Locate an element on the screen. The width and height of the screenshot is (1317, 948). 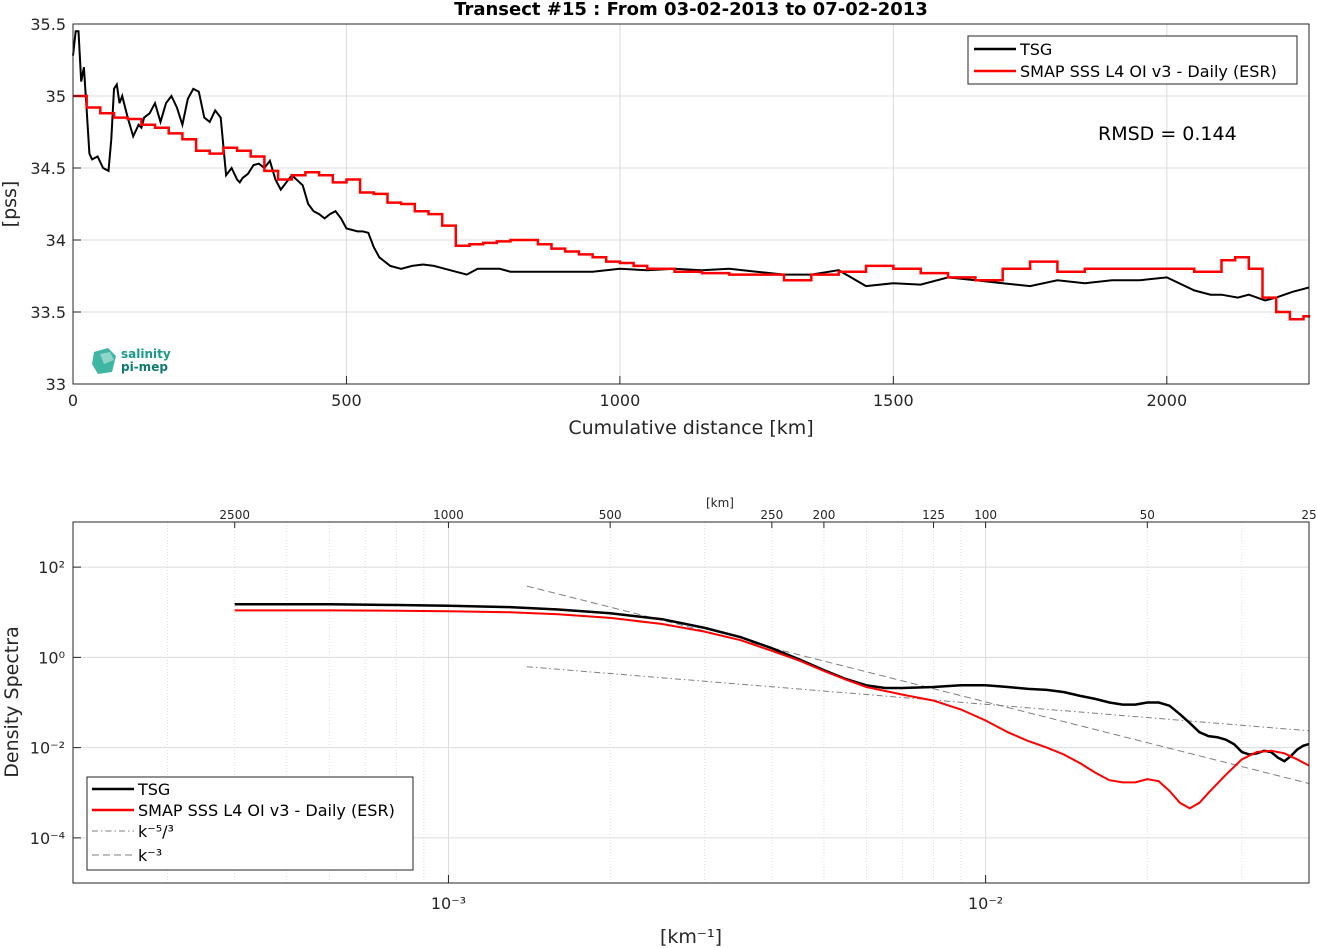
bottom-legend-smap-label: SMAP SSS L4 OI v3 - Daily (ESR) is located at coordinates (266, 810).